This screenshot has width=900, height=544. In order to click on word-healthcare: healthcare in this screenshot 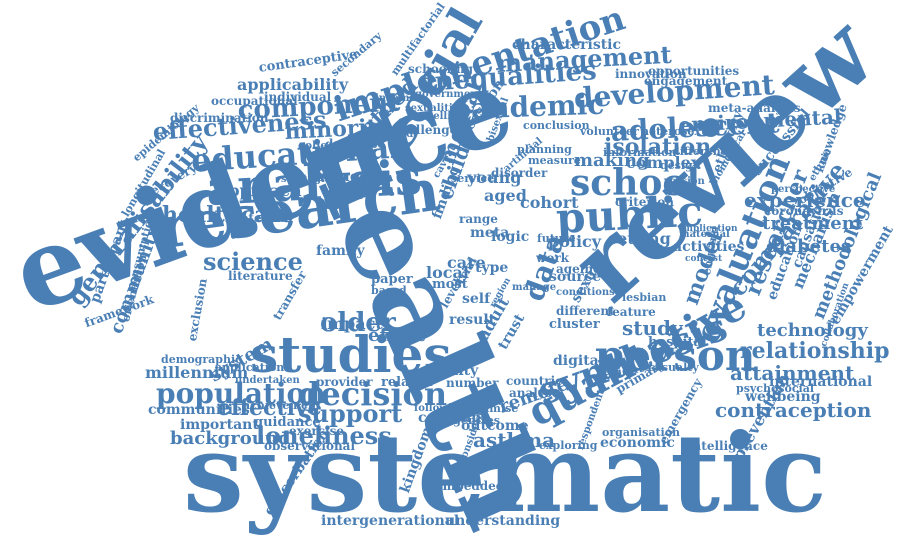, I will do `click(228, 215)`.